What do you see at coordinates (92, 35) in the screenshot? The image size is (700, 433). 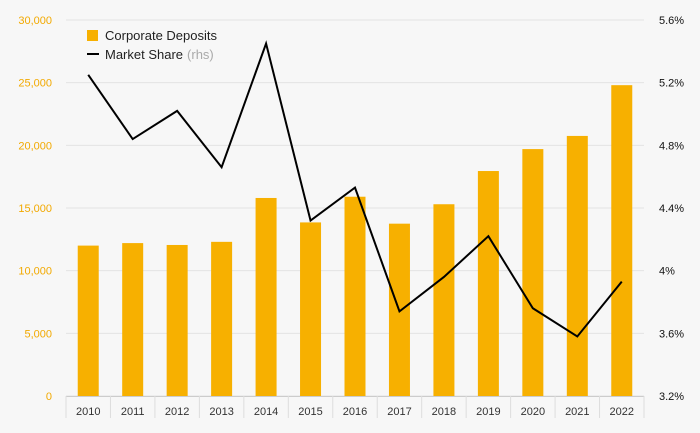 I see `legend-swatch-bar` at bounding box center [92, 35].